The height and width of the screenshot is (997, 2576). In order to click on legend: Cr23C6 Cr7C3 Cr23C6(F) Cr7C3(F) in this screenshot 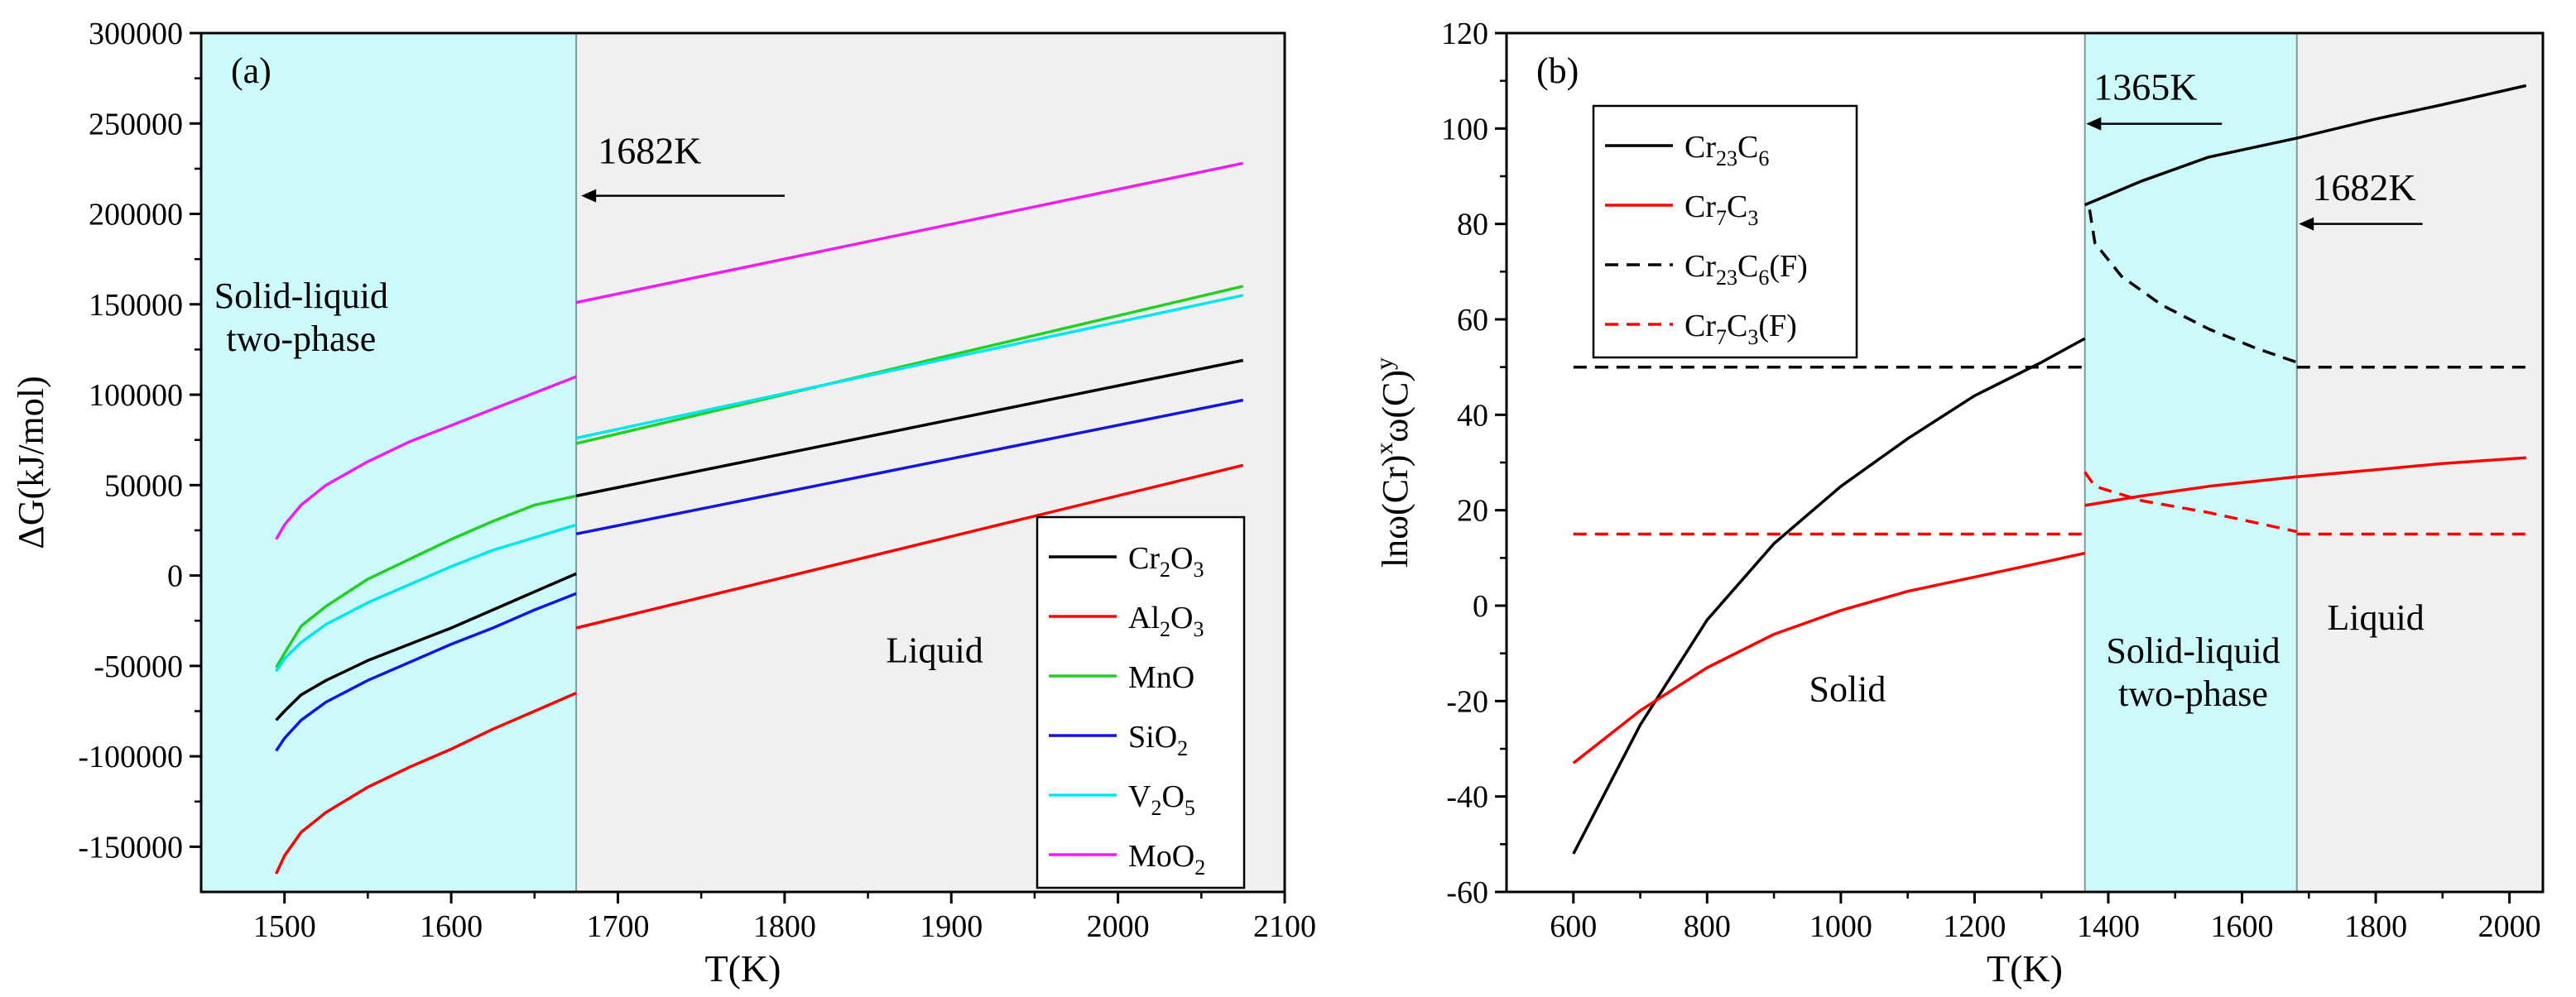, I will do `click(1725, 231)`.